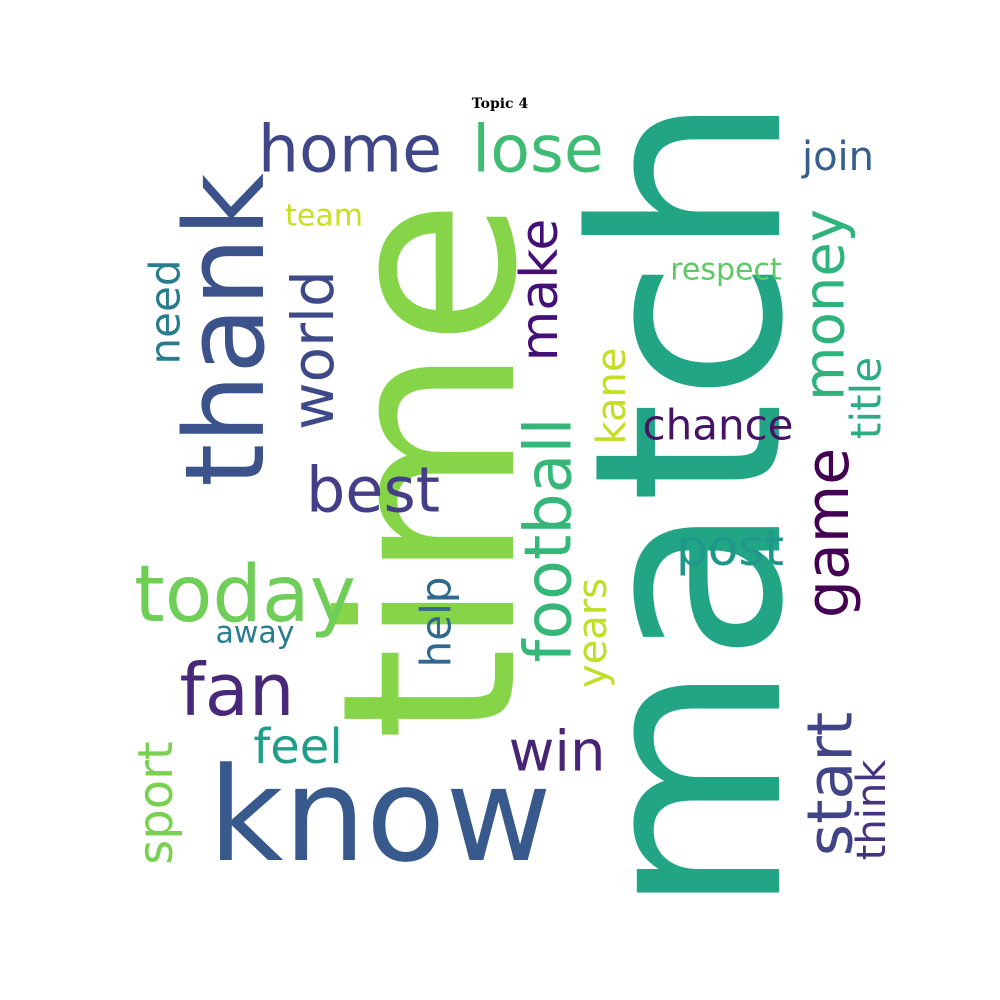 Image resolution: width=1000 pixels, height=1000 pixels. What do you see at coordinates (297, 747) in the screenshot?
I see `word-feel: feel` at bounding box center [297, 747].